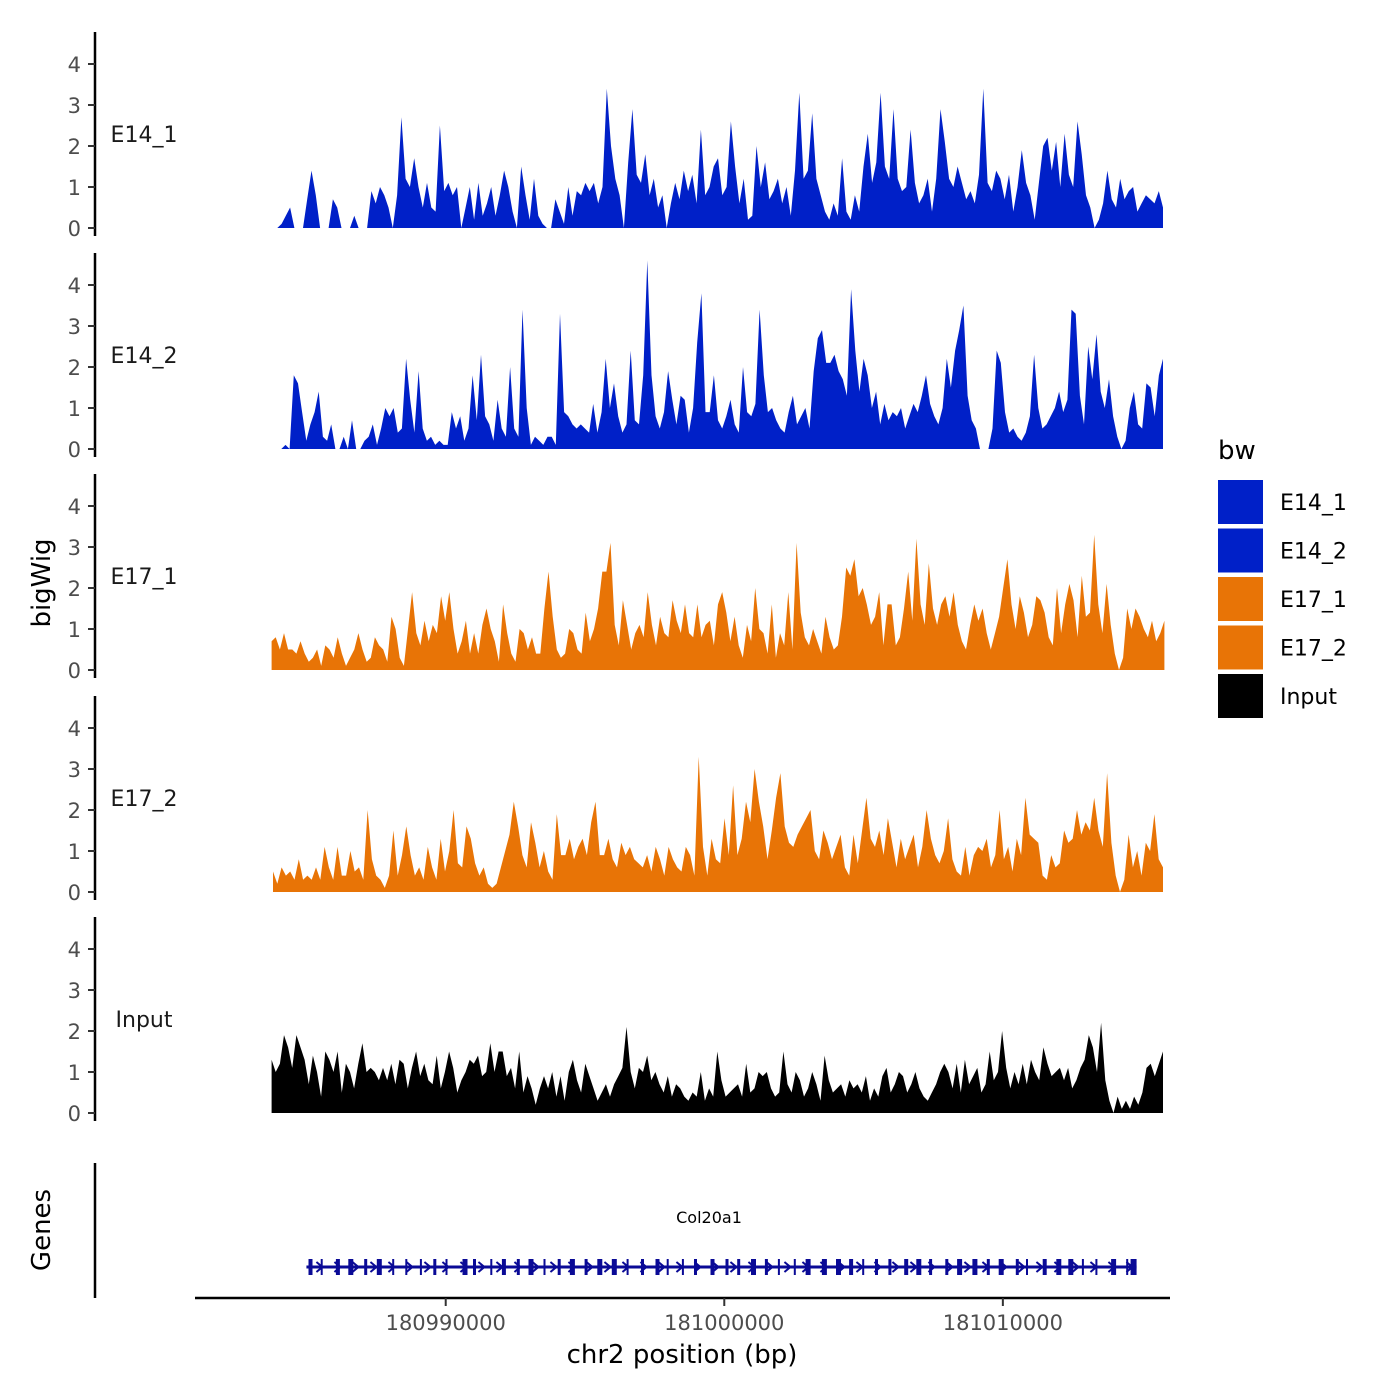 This screenshot has width=1400, height=1400. What do you see at coordinates (144, 799) in the screenshot?
I see `track-label: E17_2` at bounding box center [144, 799].